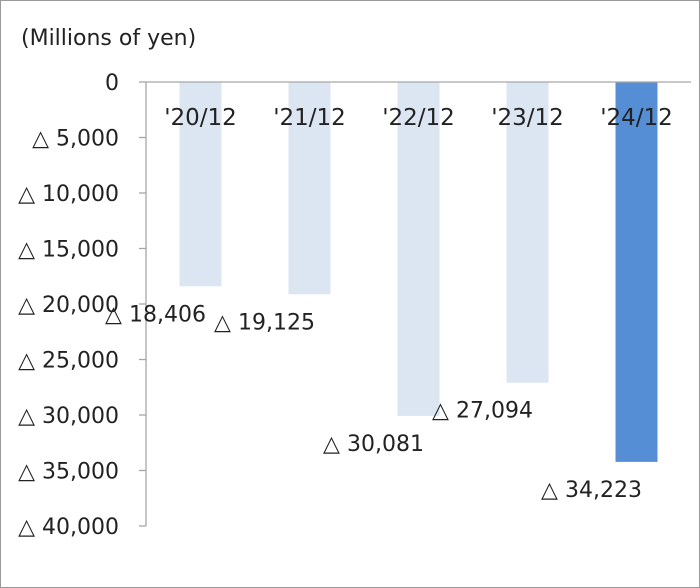 The width and height of the screenshot is (700, 588). I want to click on x-axis: '20/12 '21/12 '22/12 '23/12 '24/12, so click(418, 106).